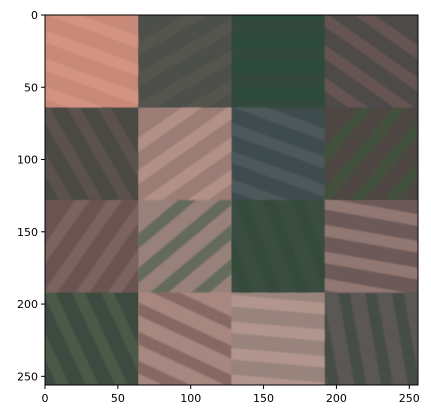 Image resolution: width=431 pixels, height=418 pixels. Describe the element at coordinates (34, 15) in the screenshot. I see `y-tick-label: 0` at that location.